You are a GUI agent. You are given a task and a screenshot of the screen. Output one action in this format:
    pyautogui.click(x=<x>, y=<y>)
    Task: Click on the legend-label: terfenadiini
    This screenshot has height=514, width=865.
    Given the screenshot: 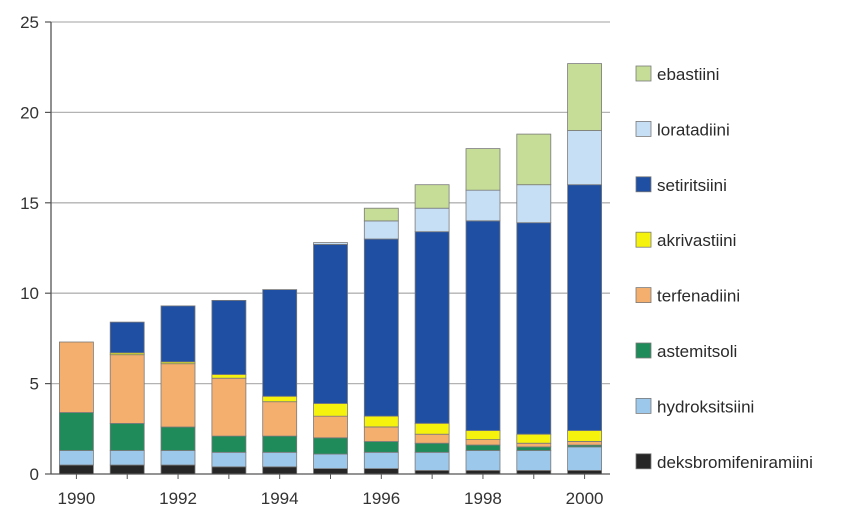 What is the action you would take?
    pyautogui.click(x=698, y=296)
    